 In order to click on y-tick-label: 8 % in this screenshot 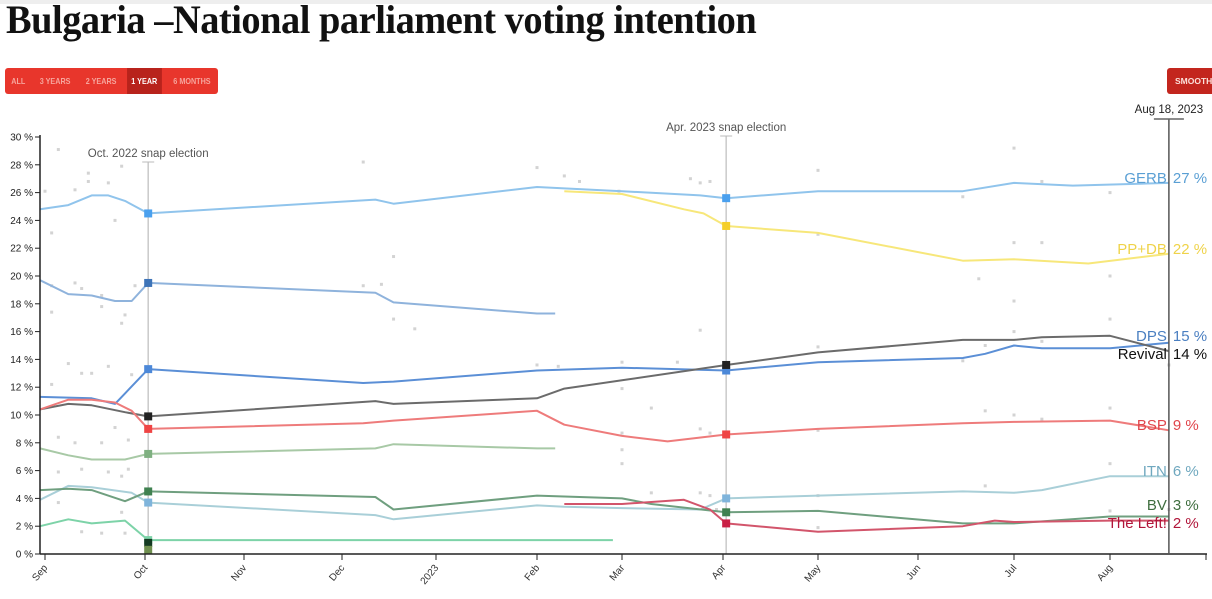, I will do `click(24, 443)`.